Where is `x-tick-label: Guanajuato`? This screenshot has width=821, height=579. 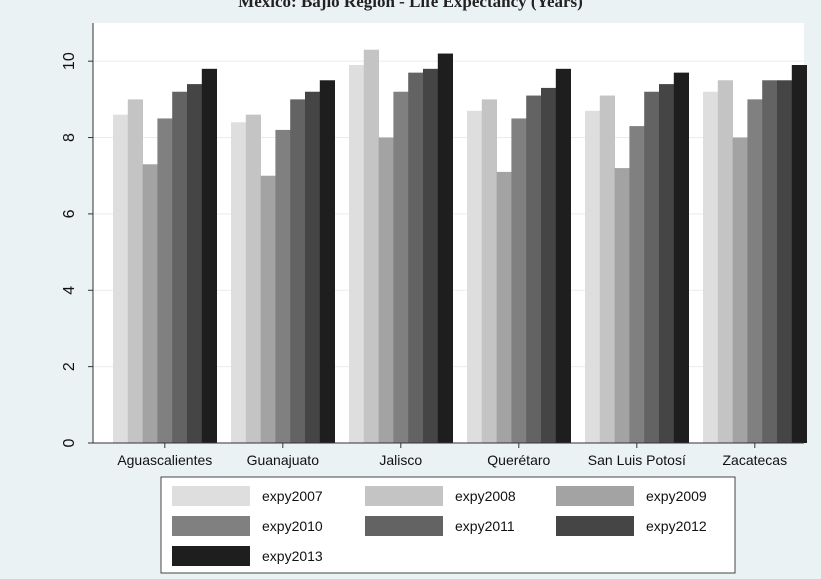 x-tick-label: Guanajuato is located at coordinates (283, 460).